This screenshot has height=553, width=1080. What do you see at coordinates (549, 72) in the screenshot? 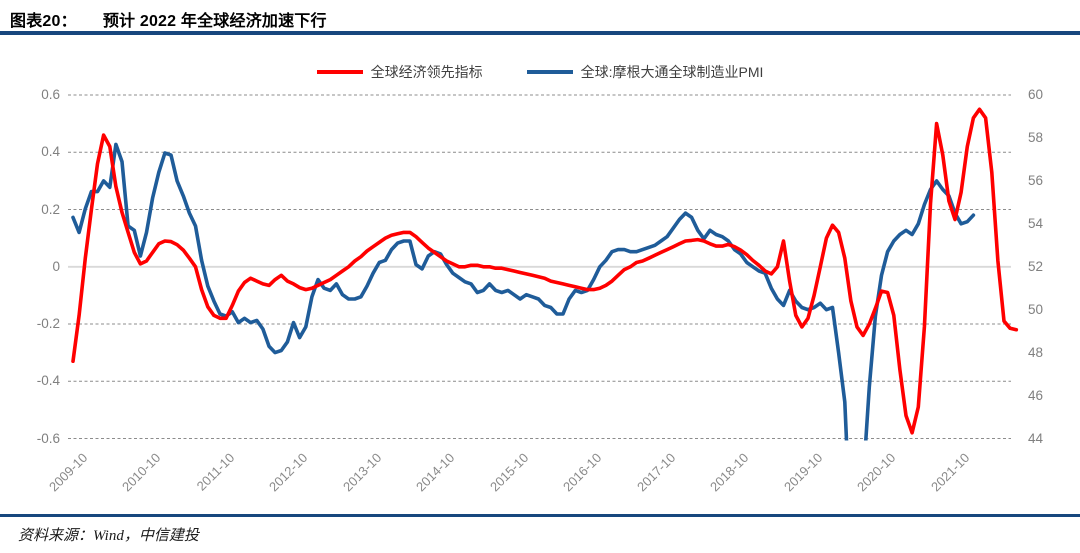
I see `legend-line-swatch-blue` at bounding box center [549, 72].